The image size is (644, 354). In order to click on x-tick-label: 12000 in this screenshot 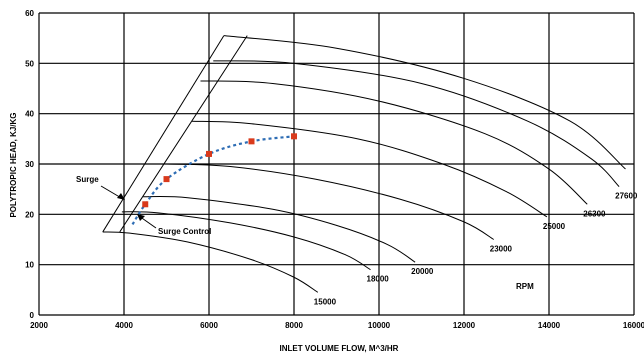, I will do `click(464, 325)`.